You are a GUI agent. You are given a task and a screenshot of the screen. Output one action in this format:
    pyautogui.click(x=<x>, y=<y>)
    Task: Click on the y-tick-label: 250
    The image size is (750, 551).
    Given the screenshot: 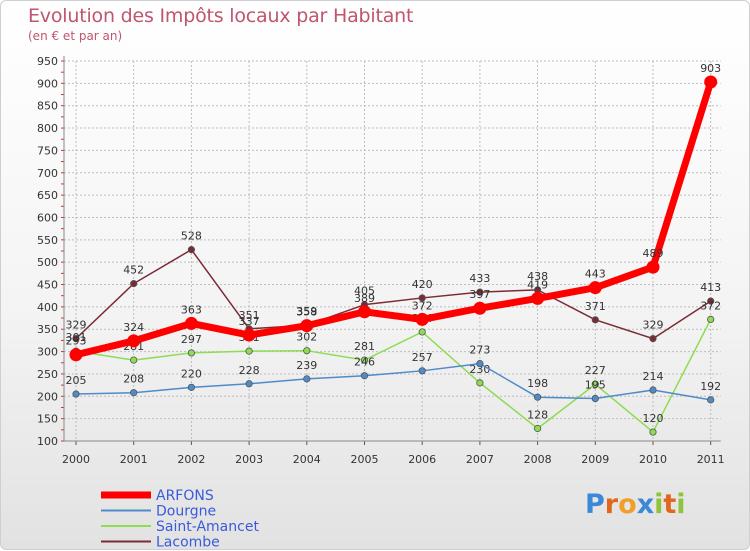 What is the action you would take?
    pyautogui.click(x=47, y=374)
    